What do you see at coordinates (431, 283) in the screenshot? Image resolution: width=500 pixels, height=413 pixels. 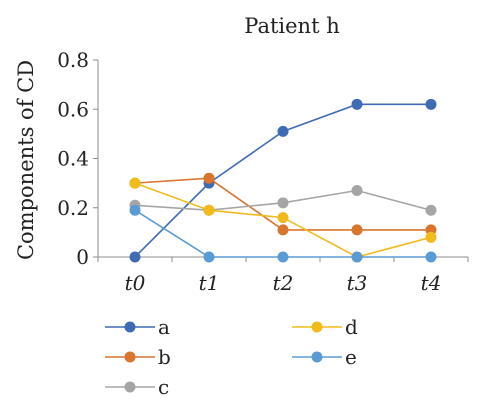 I see `x-tick-label: t4` at bounding box center [431, 283].